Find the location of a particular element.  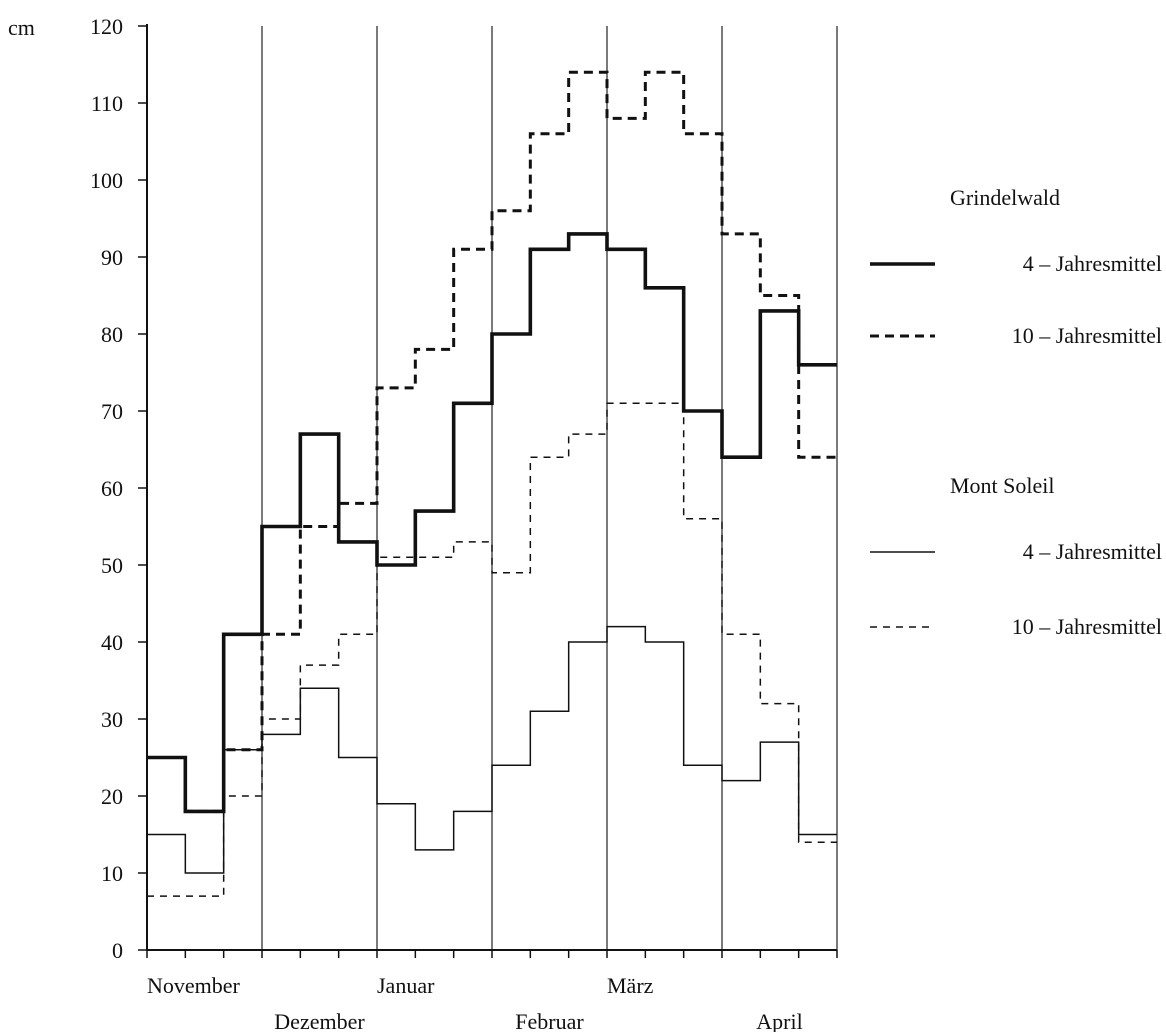

month-label: April is located at coordinates (779, 1020).